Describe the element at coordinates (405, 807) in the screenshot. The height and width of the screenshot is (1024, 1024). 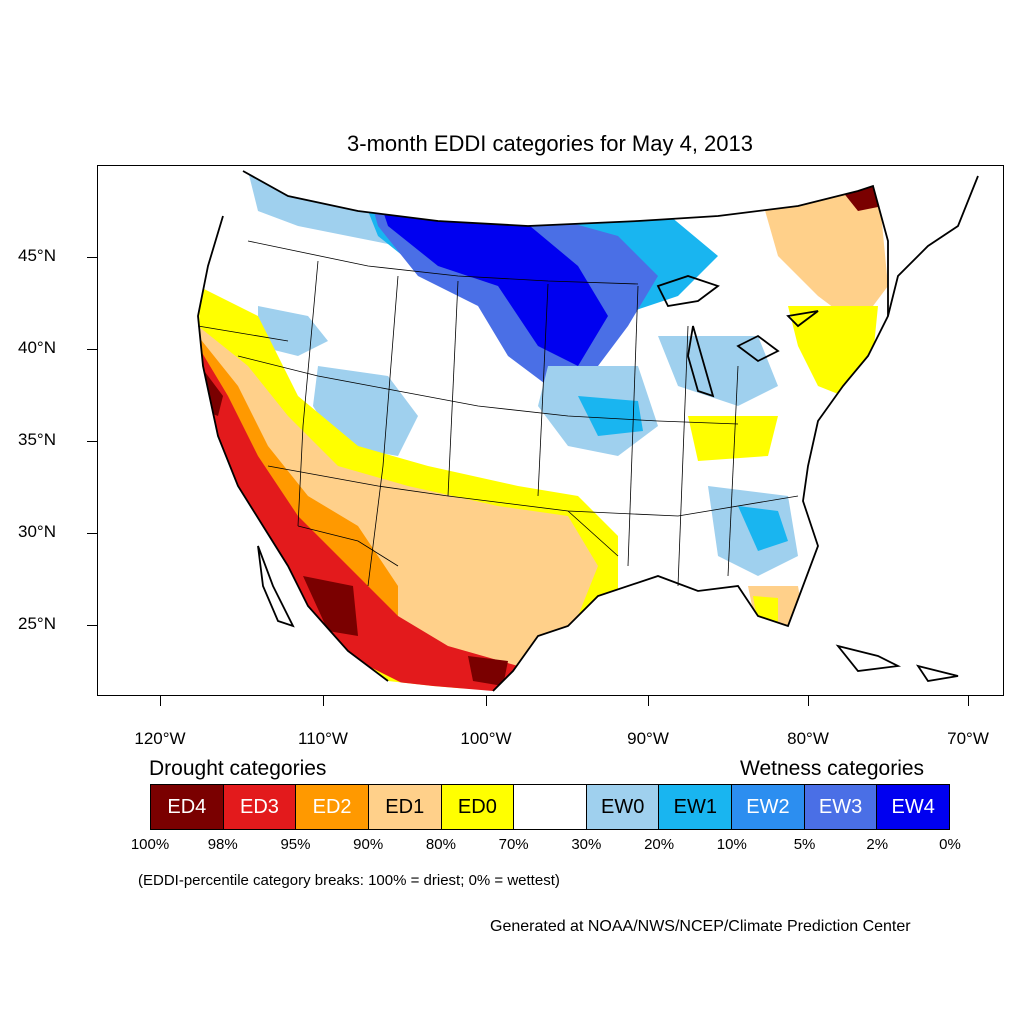
I see `colorbar-cell: ED1` at that location.